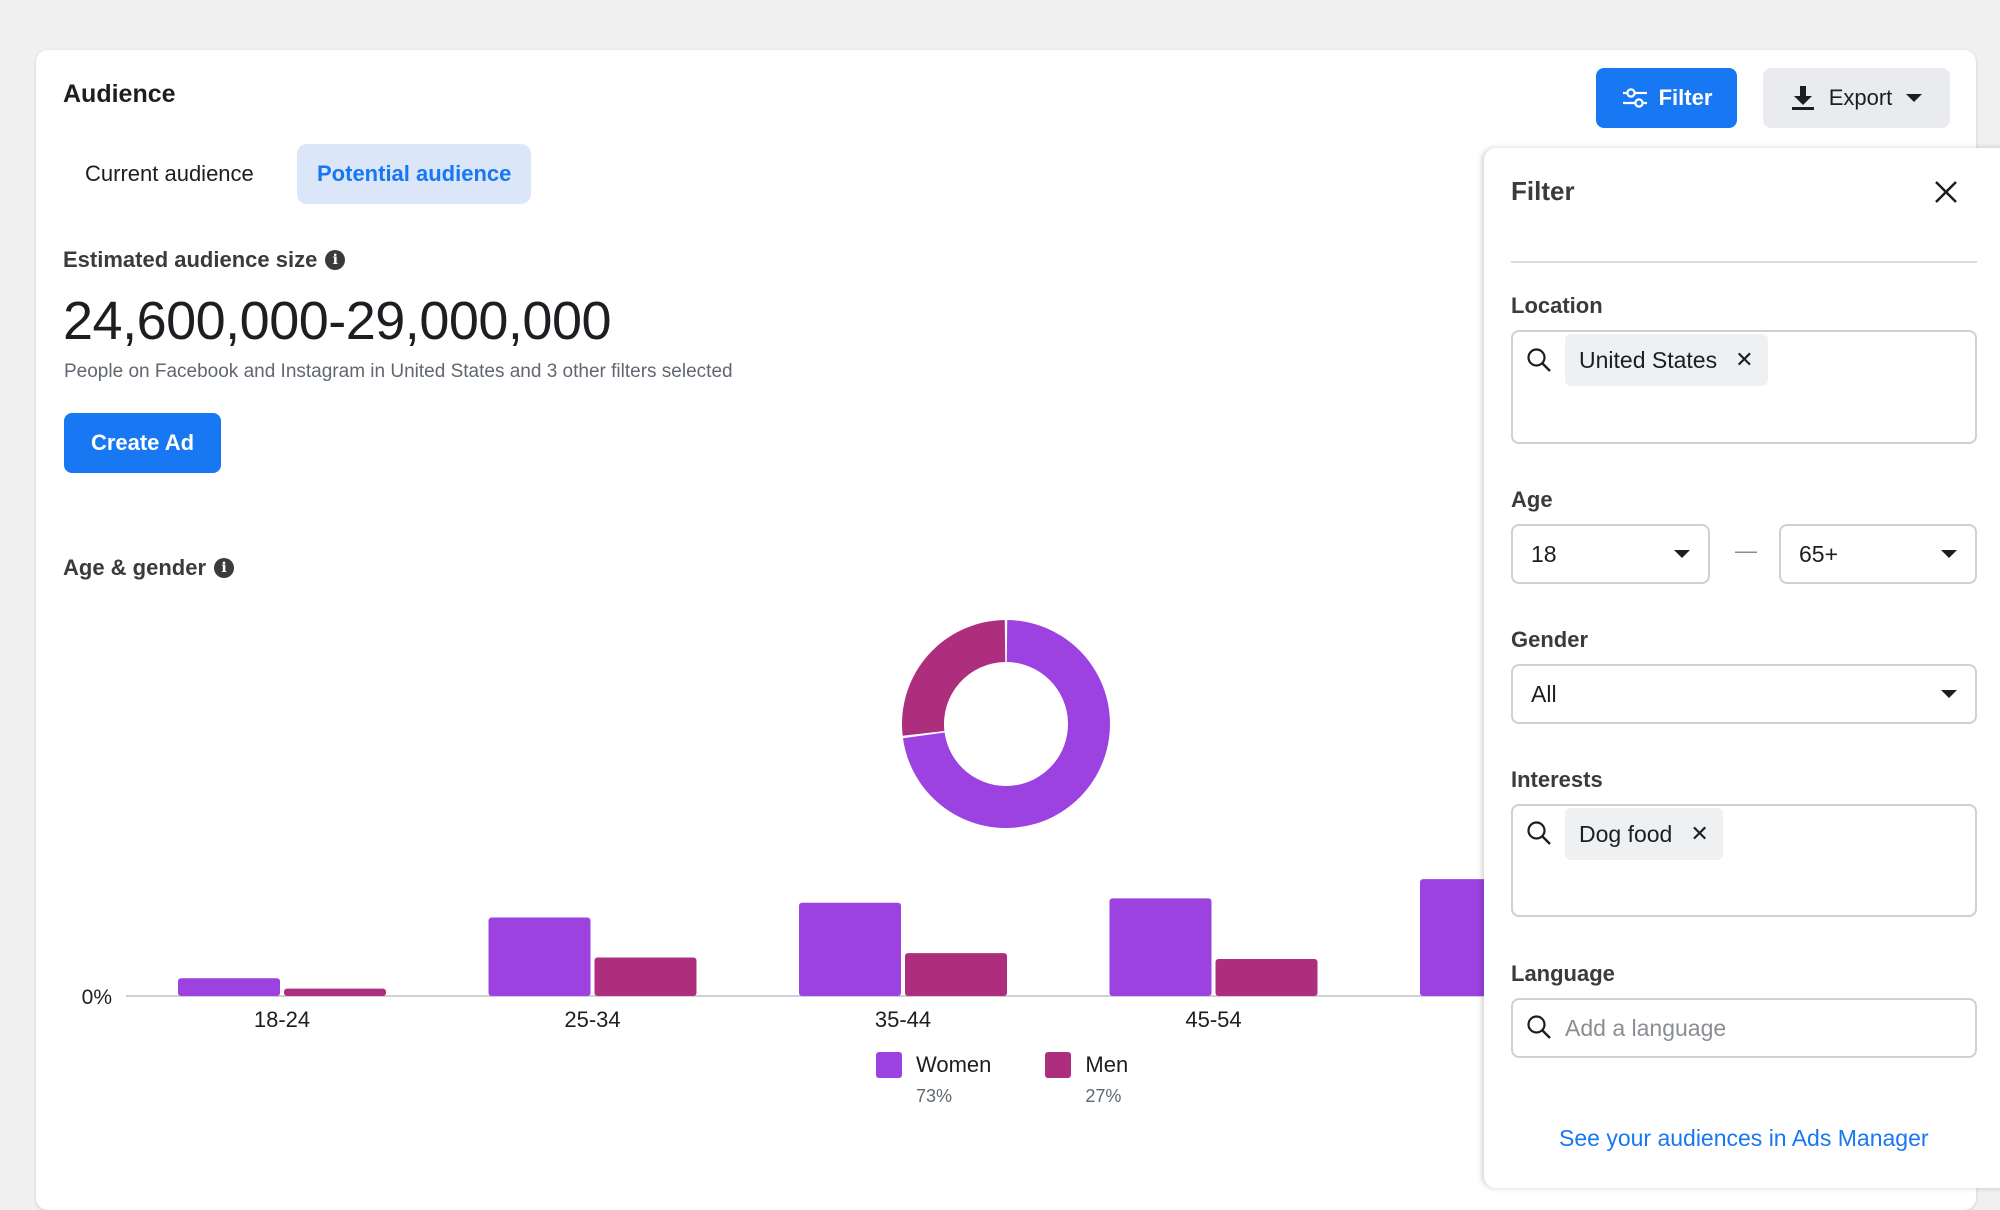  I want to click on estimated-size-label: Estimated audience size, so click(190, 259).